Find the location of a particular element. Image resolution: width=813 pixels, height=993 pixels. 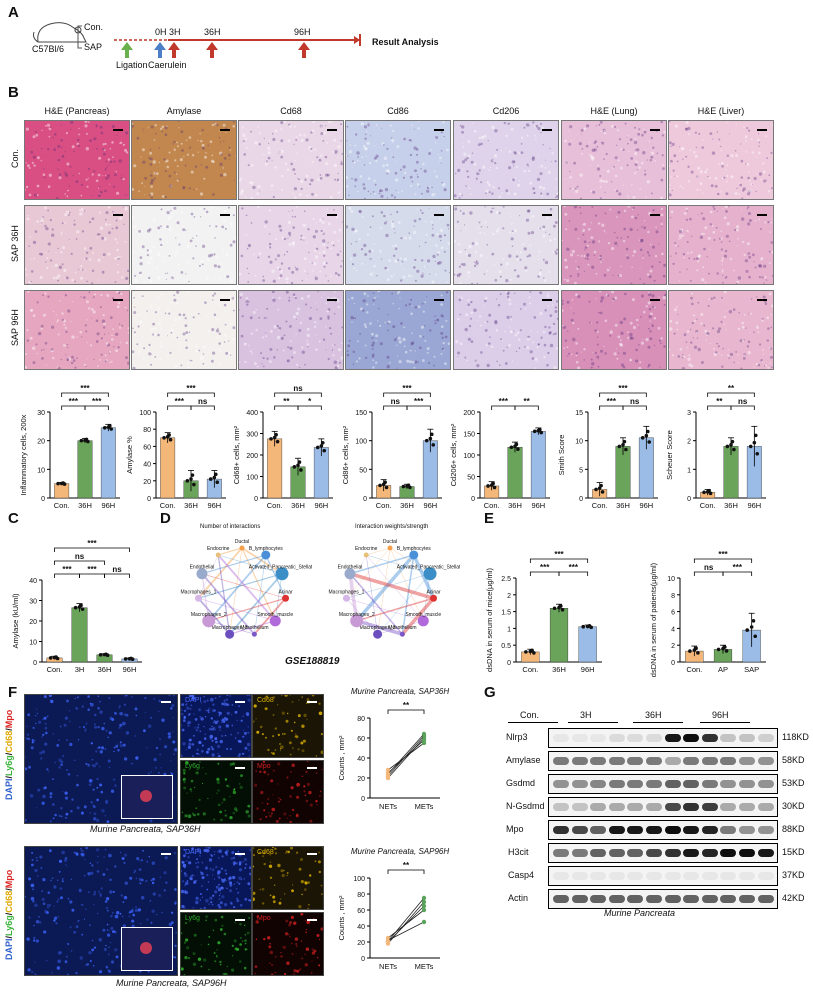

y-axis-label: Counts , mm² is located at coordinates (341, 758).